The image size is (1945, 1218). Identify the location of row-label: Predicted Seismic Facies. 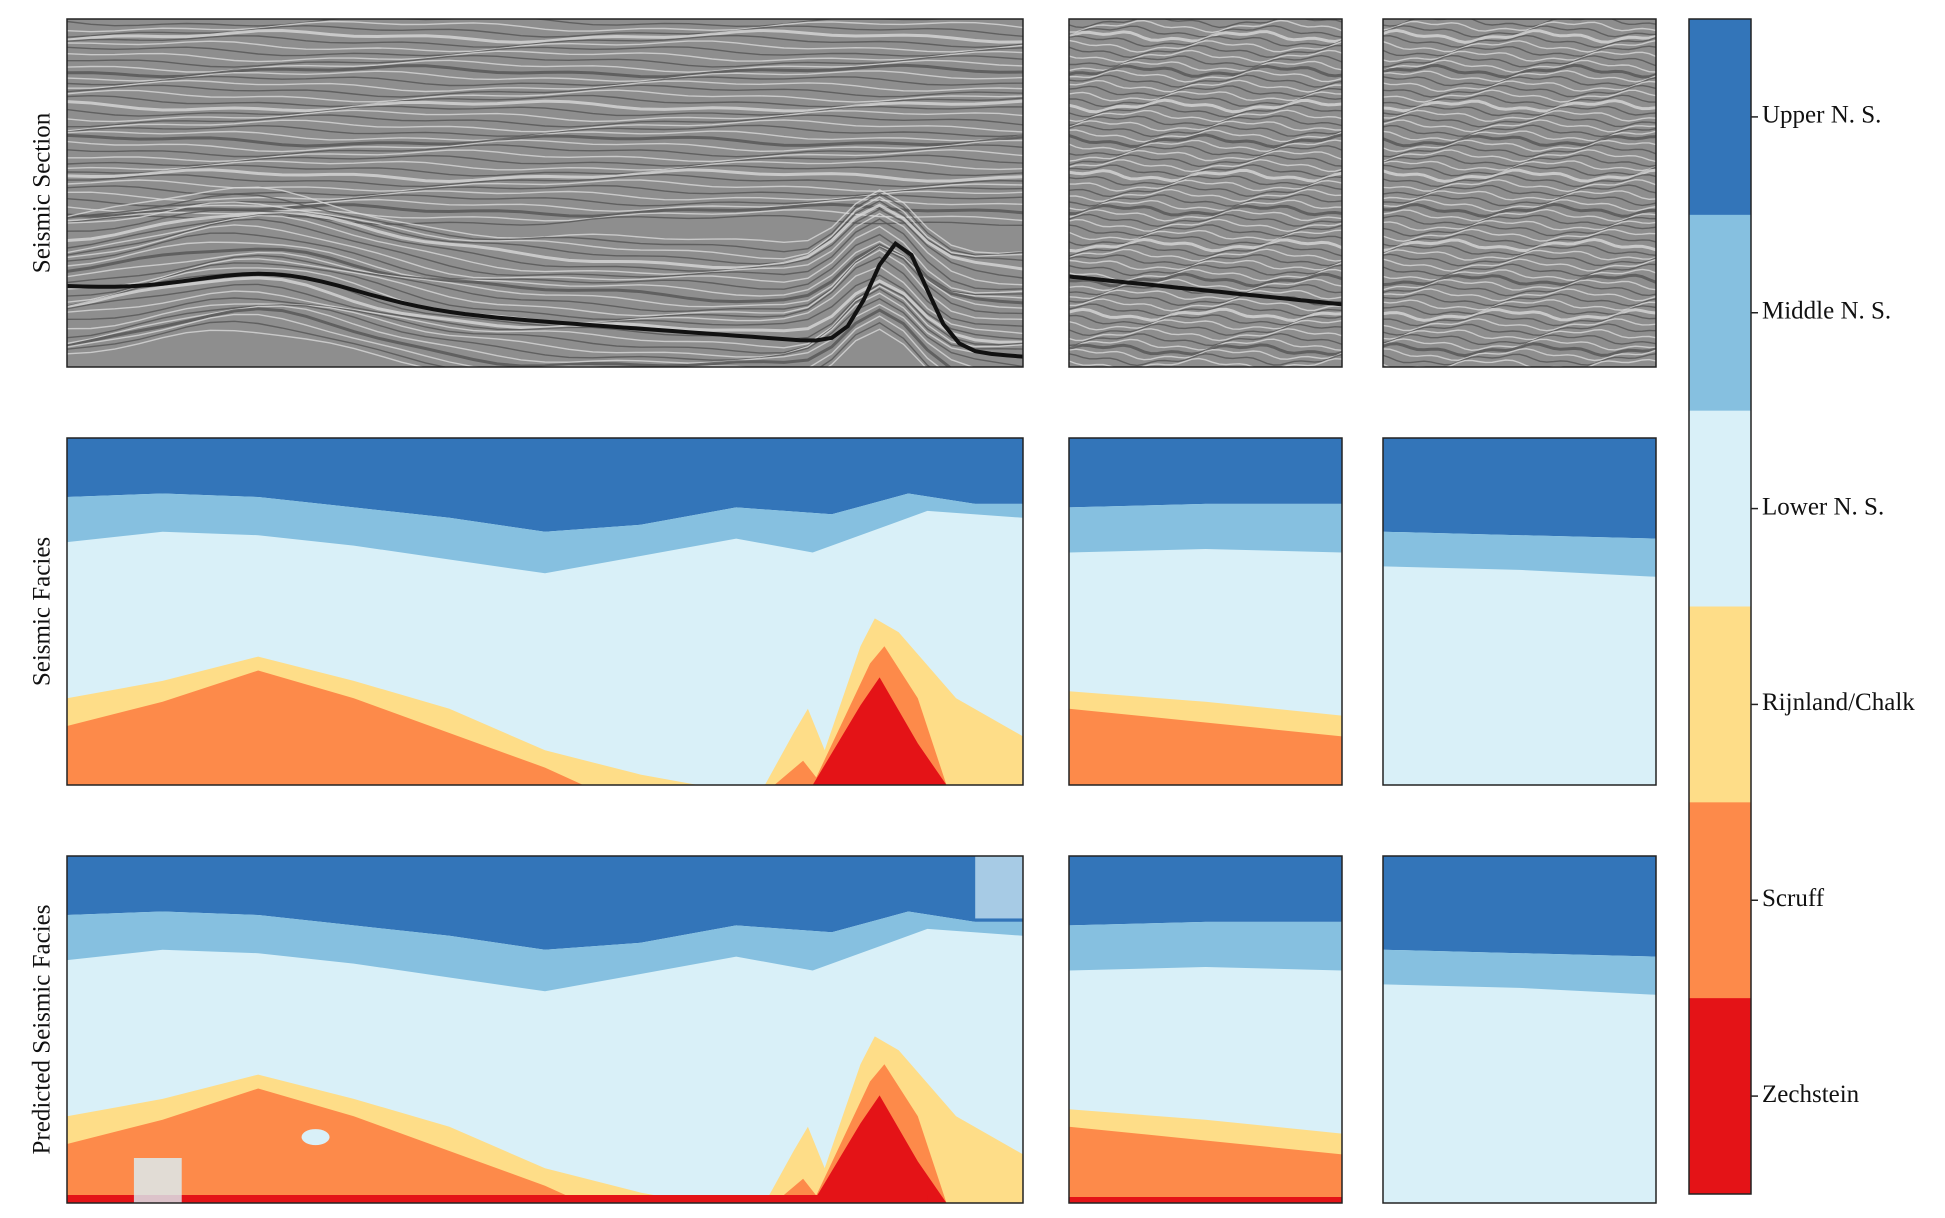
(42, 1030).